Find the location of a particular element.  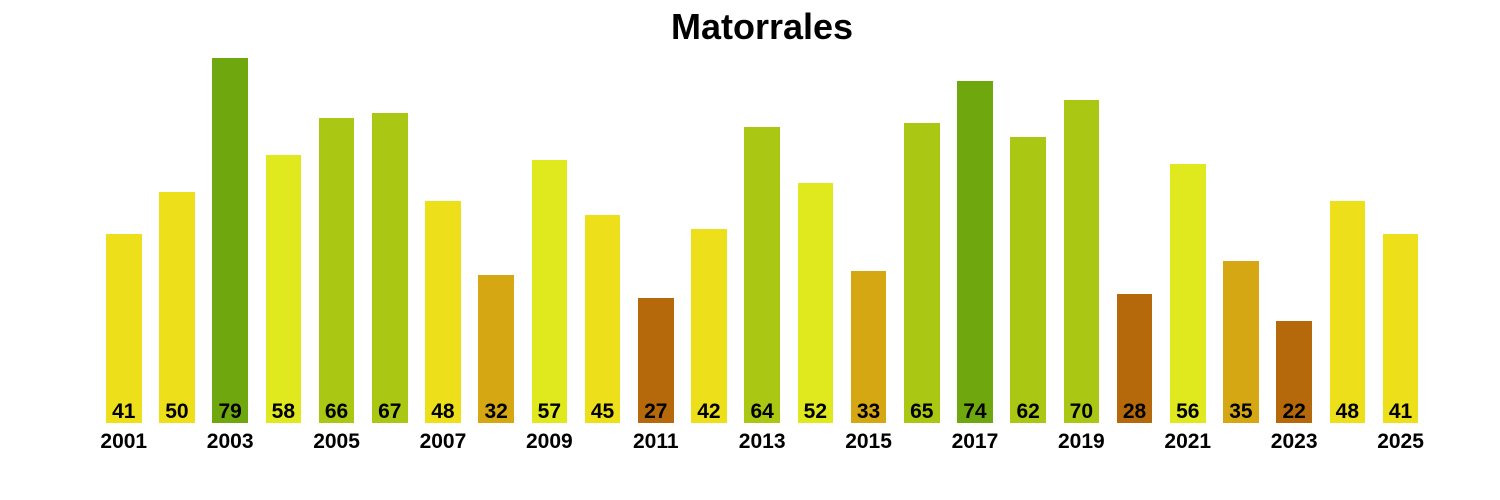

x-tick-label: 2003 is located at coordinates (230, 441).